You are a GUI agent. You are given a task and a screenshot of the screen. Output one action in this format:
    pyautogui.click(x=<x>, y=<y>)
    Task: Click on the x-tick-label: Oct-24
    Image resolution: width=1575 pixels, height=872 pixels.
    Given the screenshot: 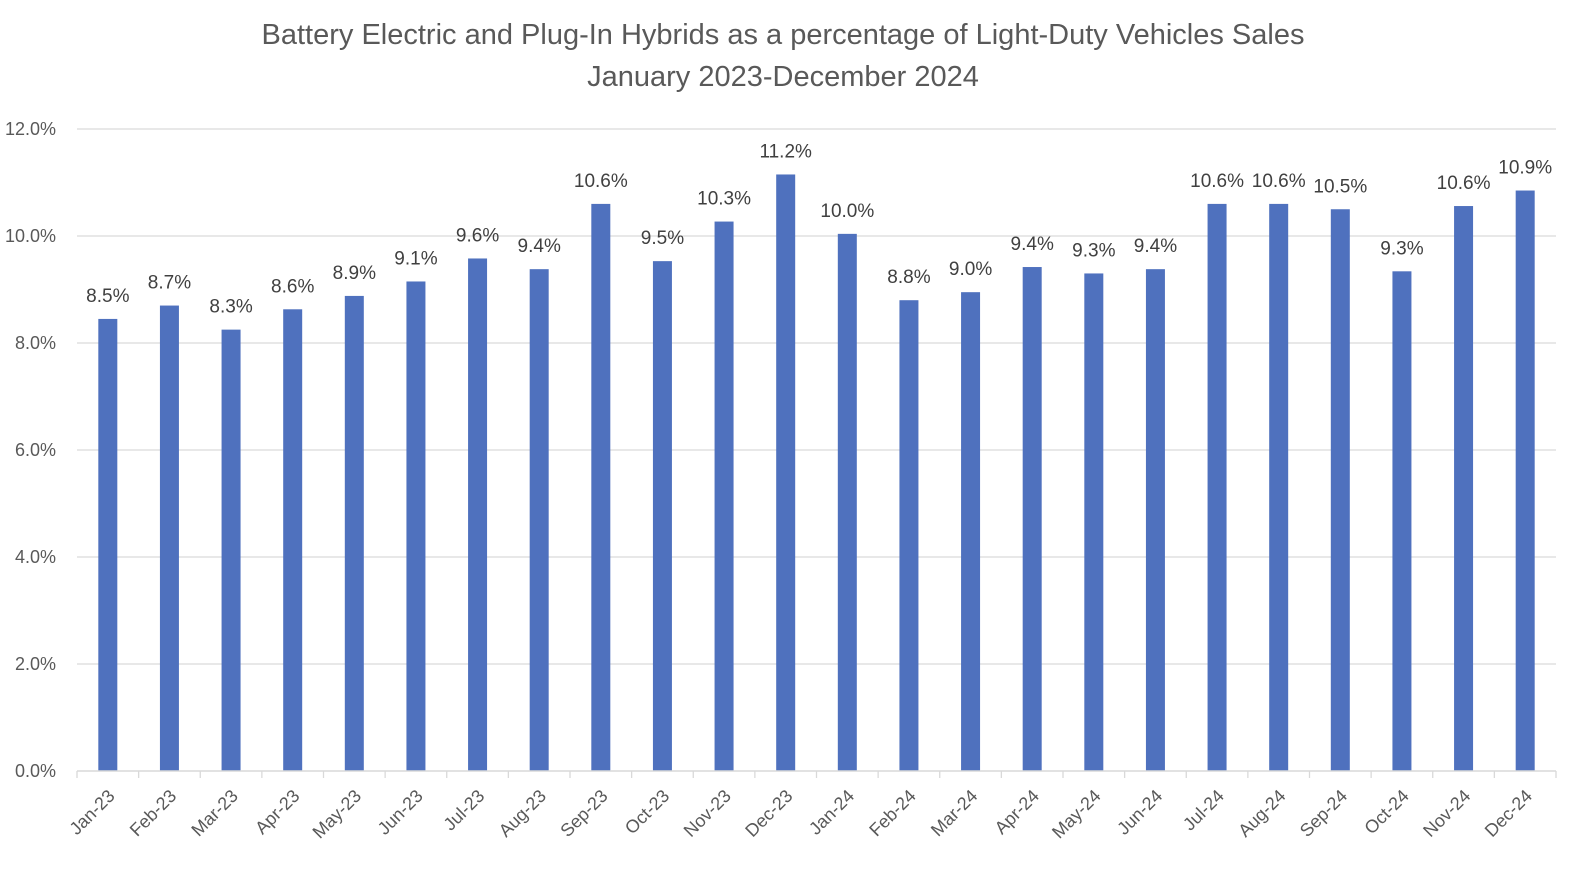 What is the action you would take?
    pyautogui.click(x=1386, y=812)
    